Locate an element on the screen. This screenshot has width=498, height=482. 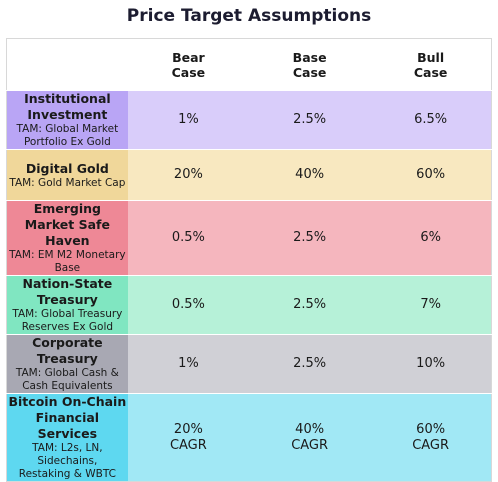
value-cell: 20% CAGR is located at coordinates (188, 437).